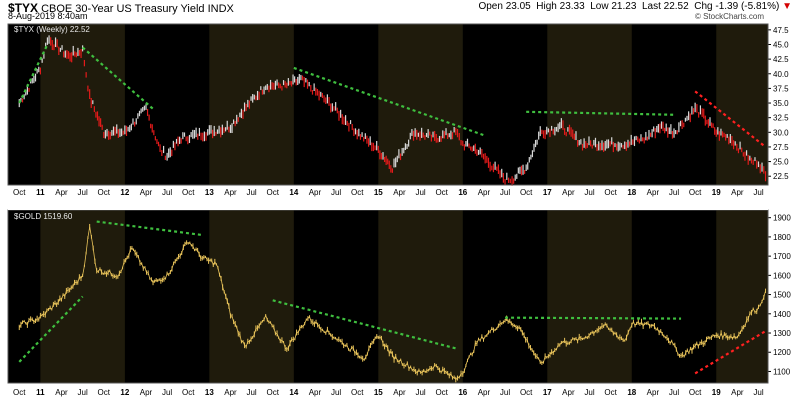  What do you see at coordinates (293, 192) in the screenshot?
I see `x-tick-label: 14` at bounding box center [293, 192].